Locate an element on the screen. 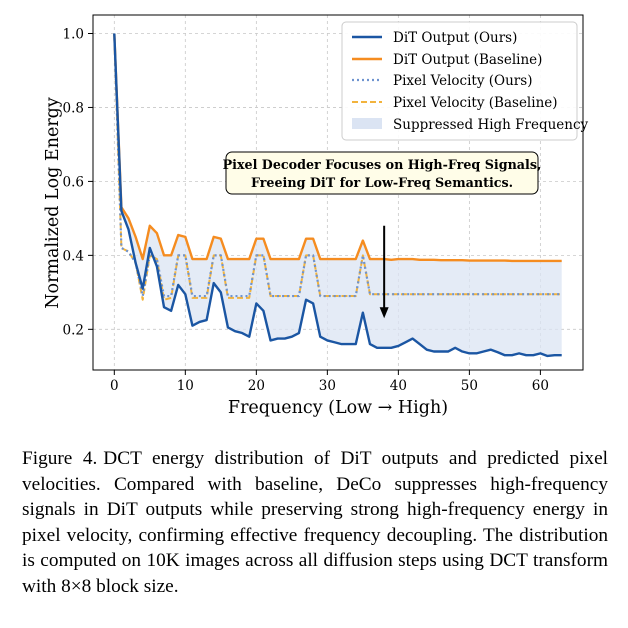  annotation-box is located at coordinates (382, 173).